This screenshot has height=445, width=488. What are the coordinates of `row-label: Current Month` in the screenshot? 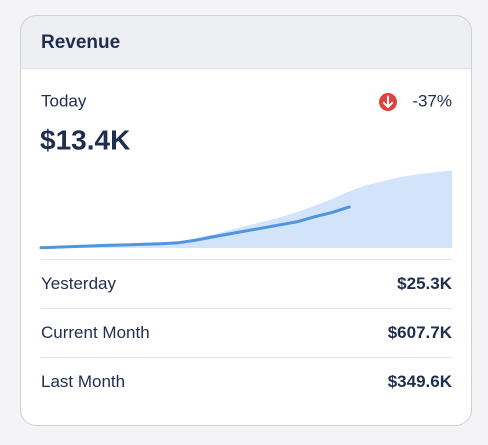 It's located at (95, 332).